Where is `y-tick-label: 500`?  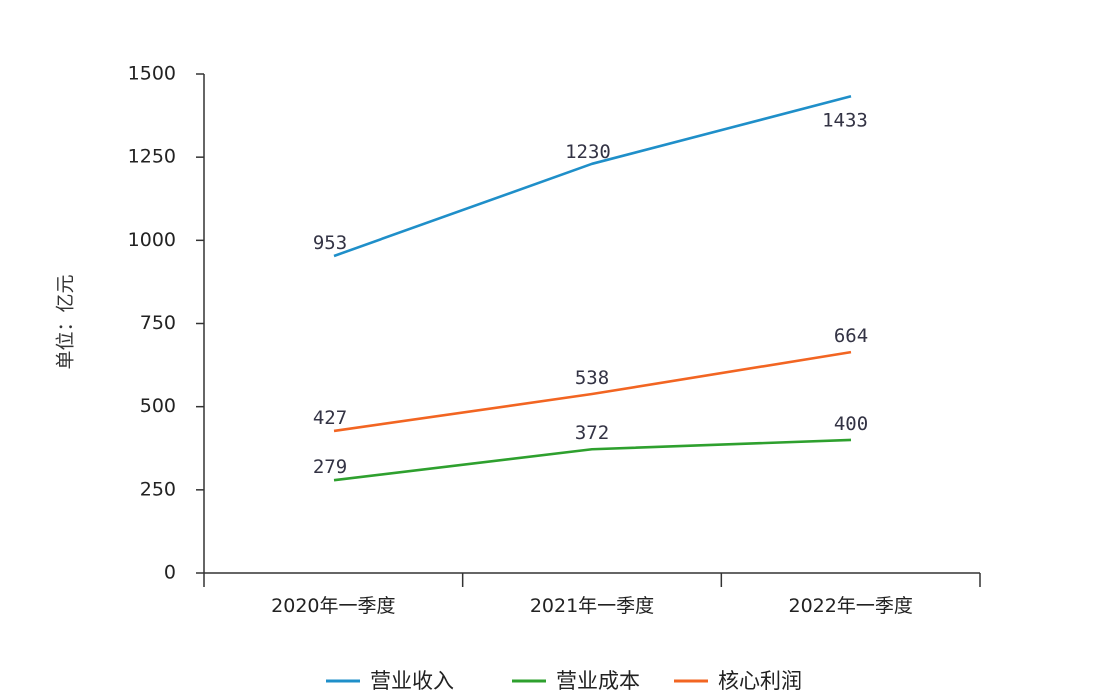
y-tick-label: 500 is located at coordinates (158, 406).